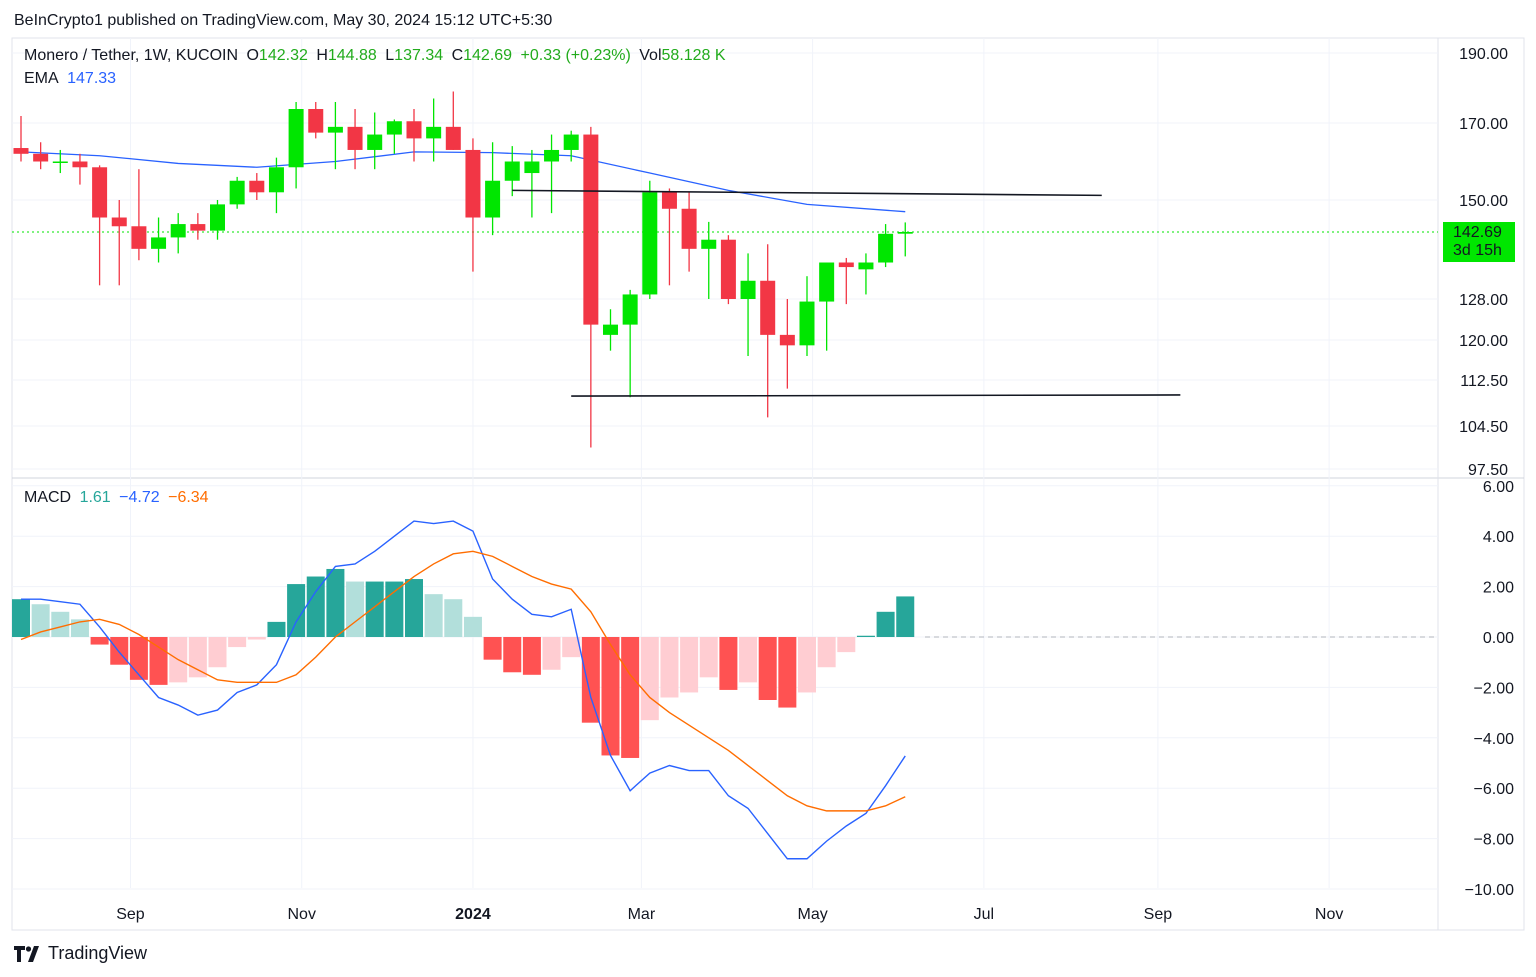  I want to click on ema-value: 147.33, so click(92, 78).